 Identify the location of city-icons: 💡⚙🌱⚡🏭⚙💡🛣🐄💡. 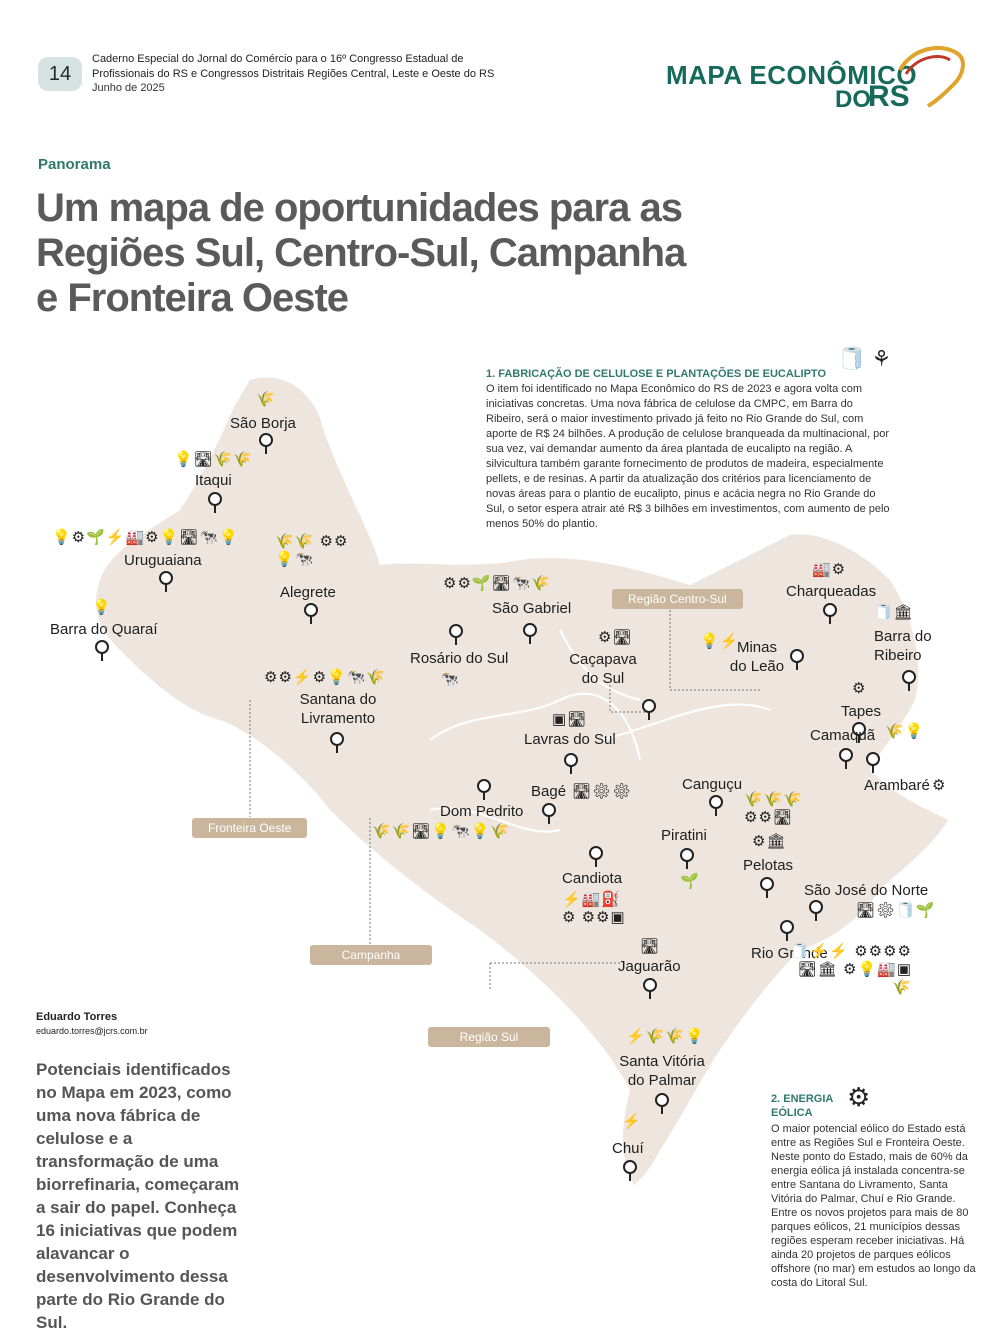
(145, 537).